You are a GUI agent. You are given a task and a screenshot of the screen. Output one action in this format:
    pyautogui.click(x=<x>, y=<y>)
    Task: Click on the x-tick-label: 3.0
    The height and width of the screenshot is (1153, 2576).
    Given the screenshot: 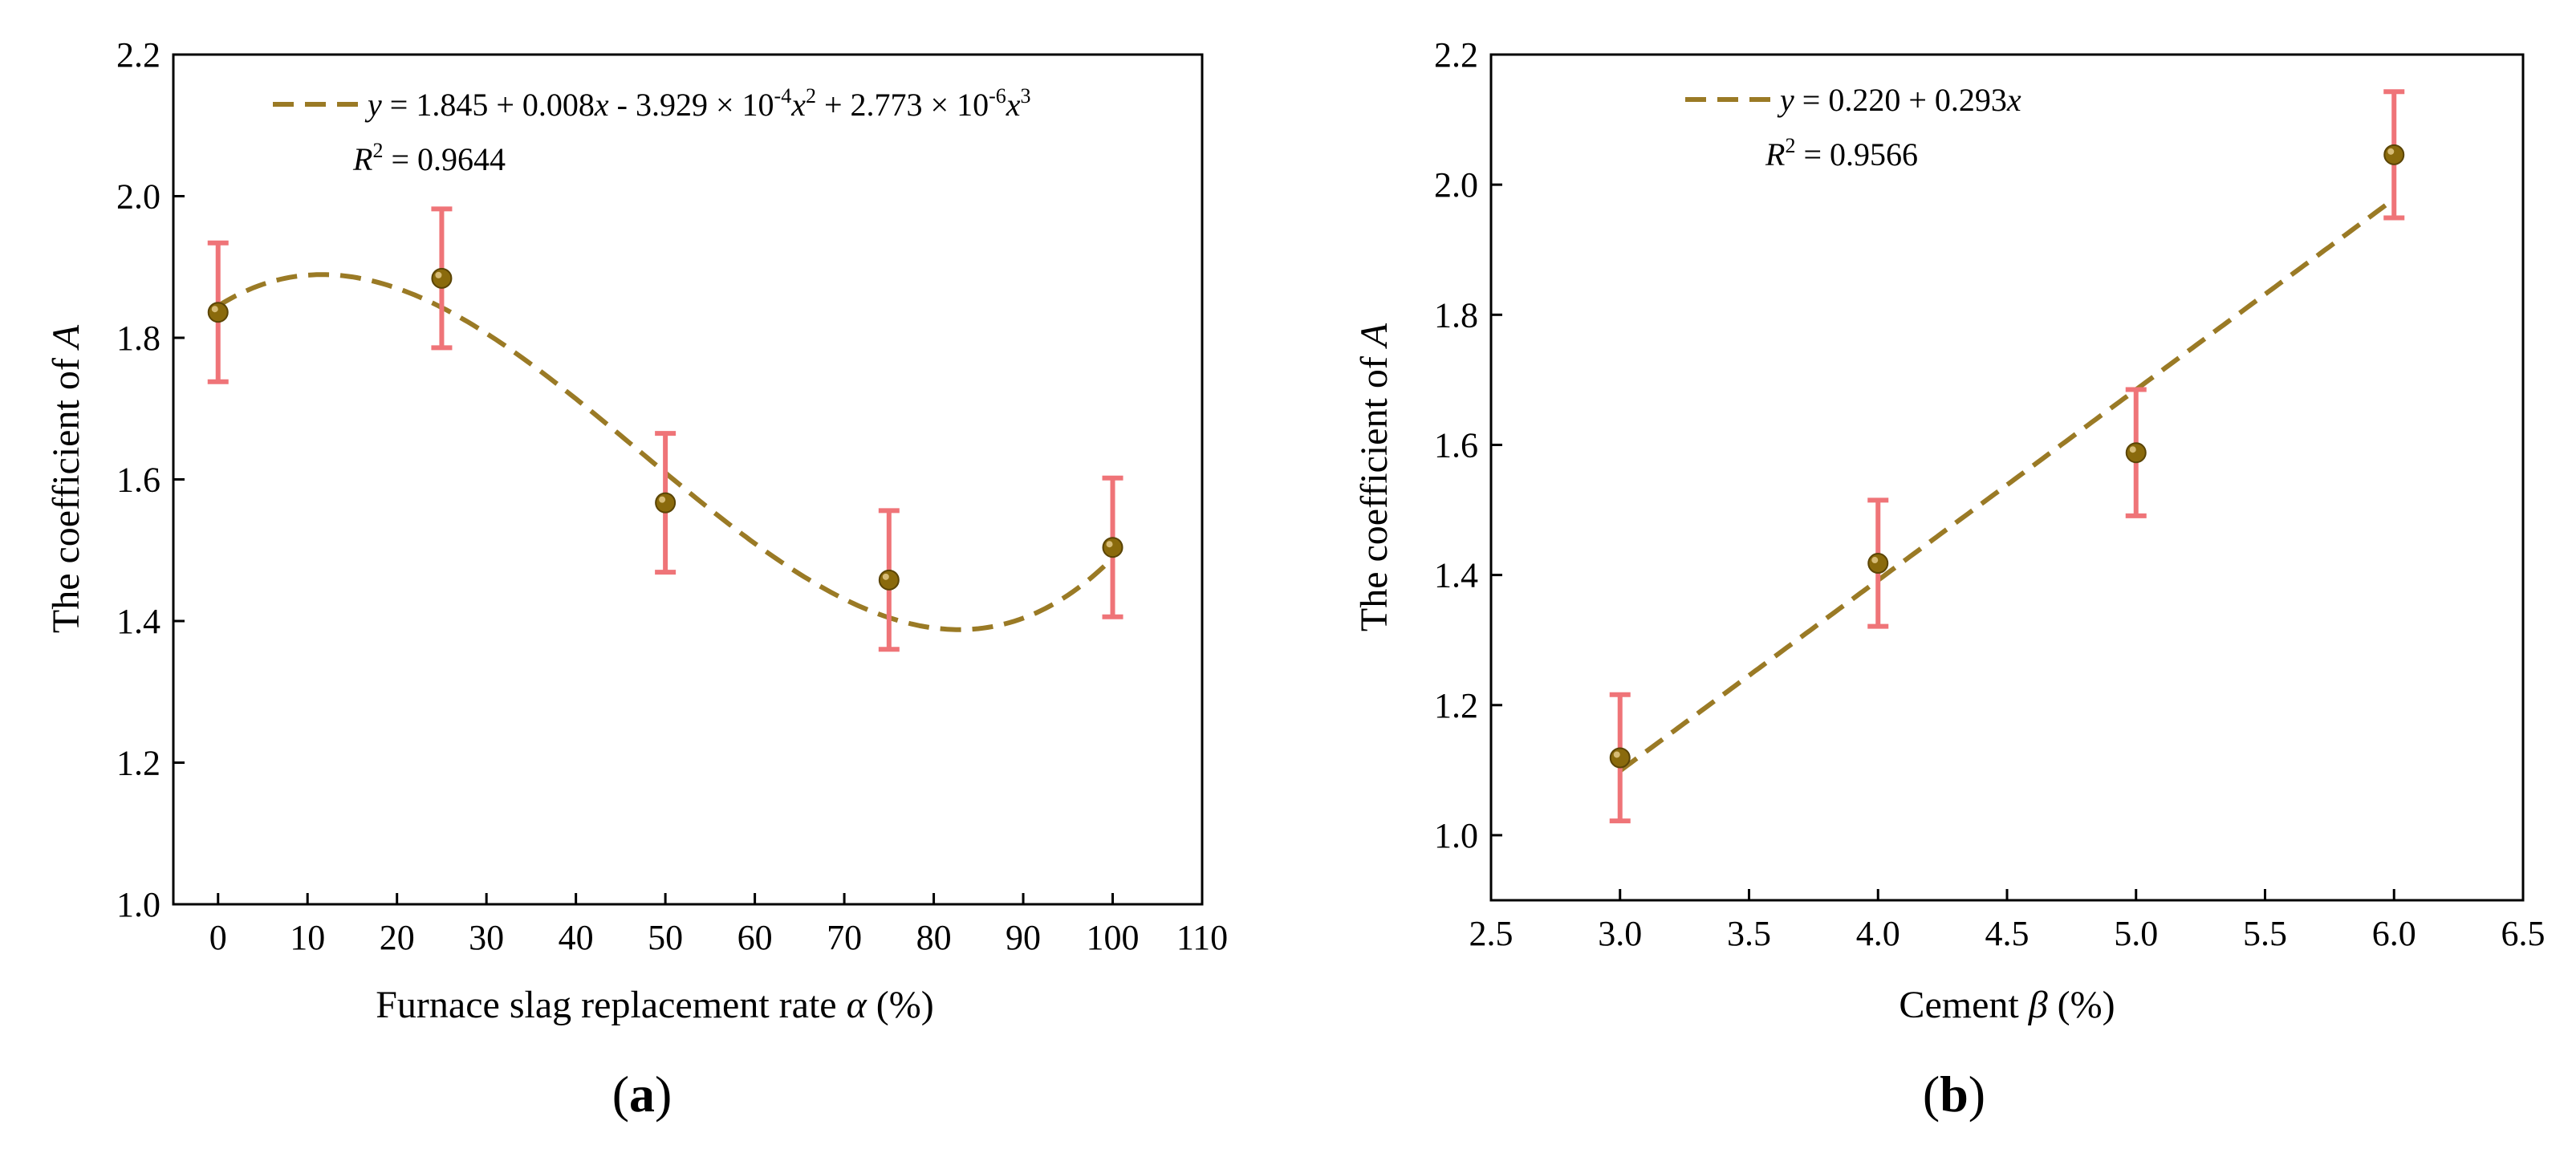 What is the action you would take?
    pyautogui.click(x=1620, y=934)
    